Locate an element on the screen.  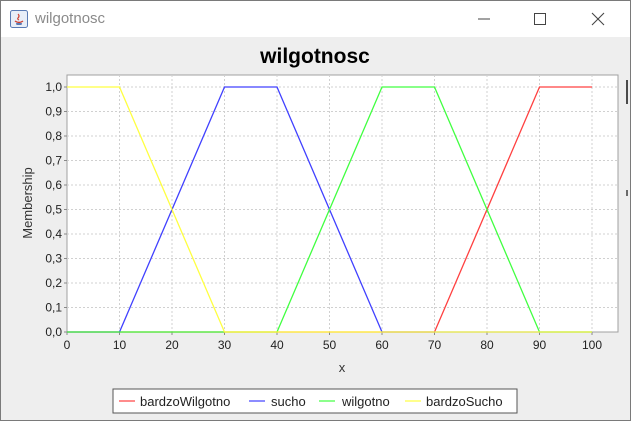
y-tick-label: 0,2 is located at coordinates (53, 283).